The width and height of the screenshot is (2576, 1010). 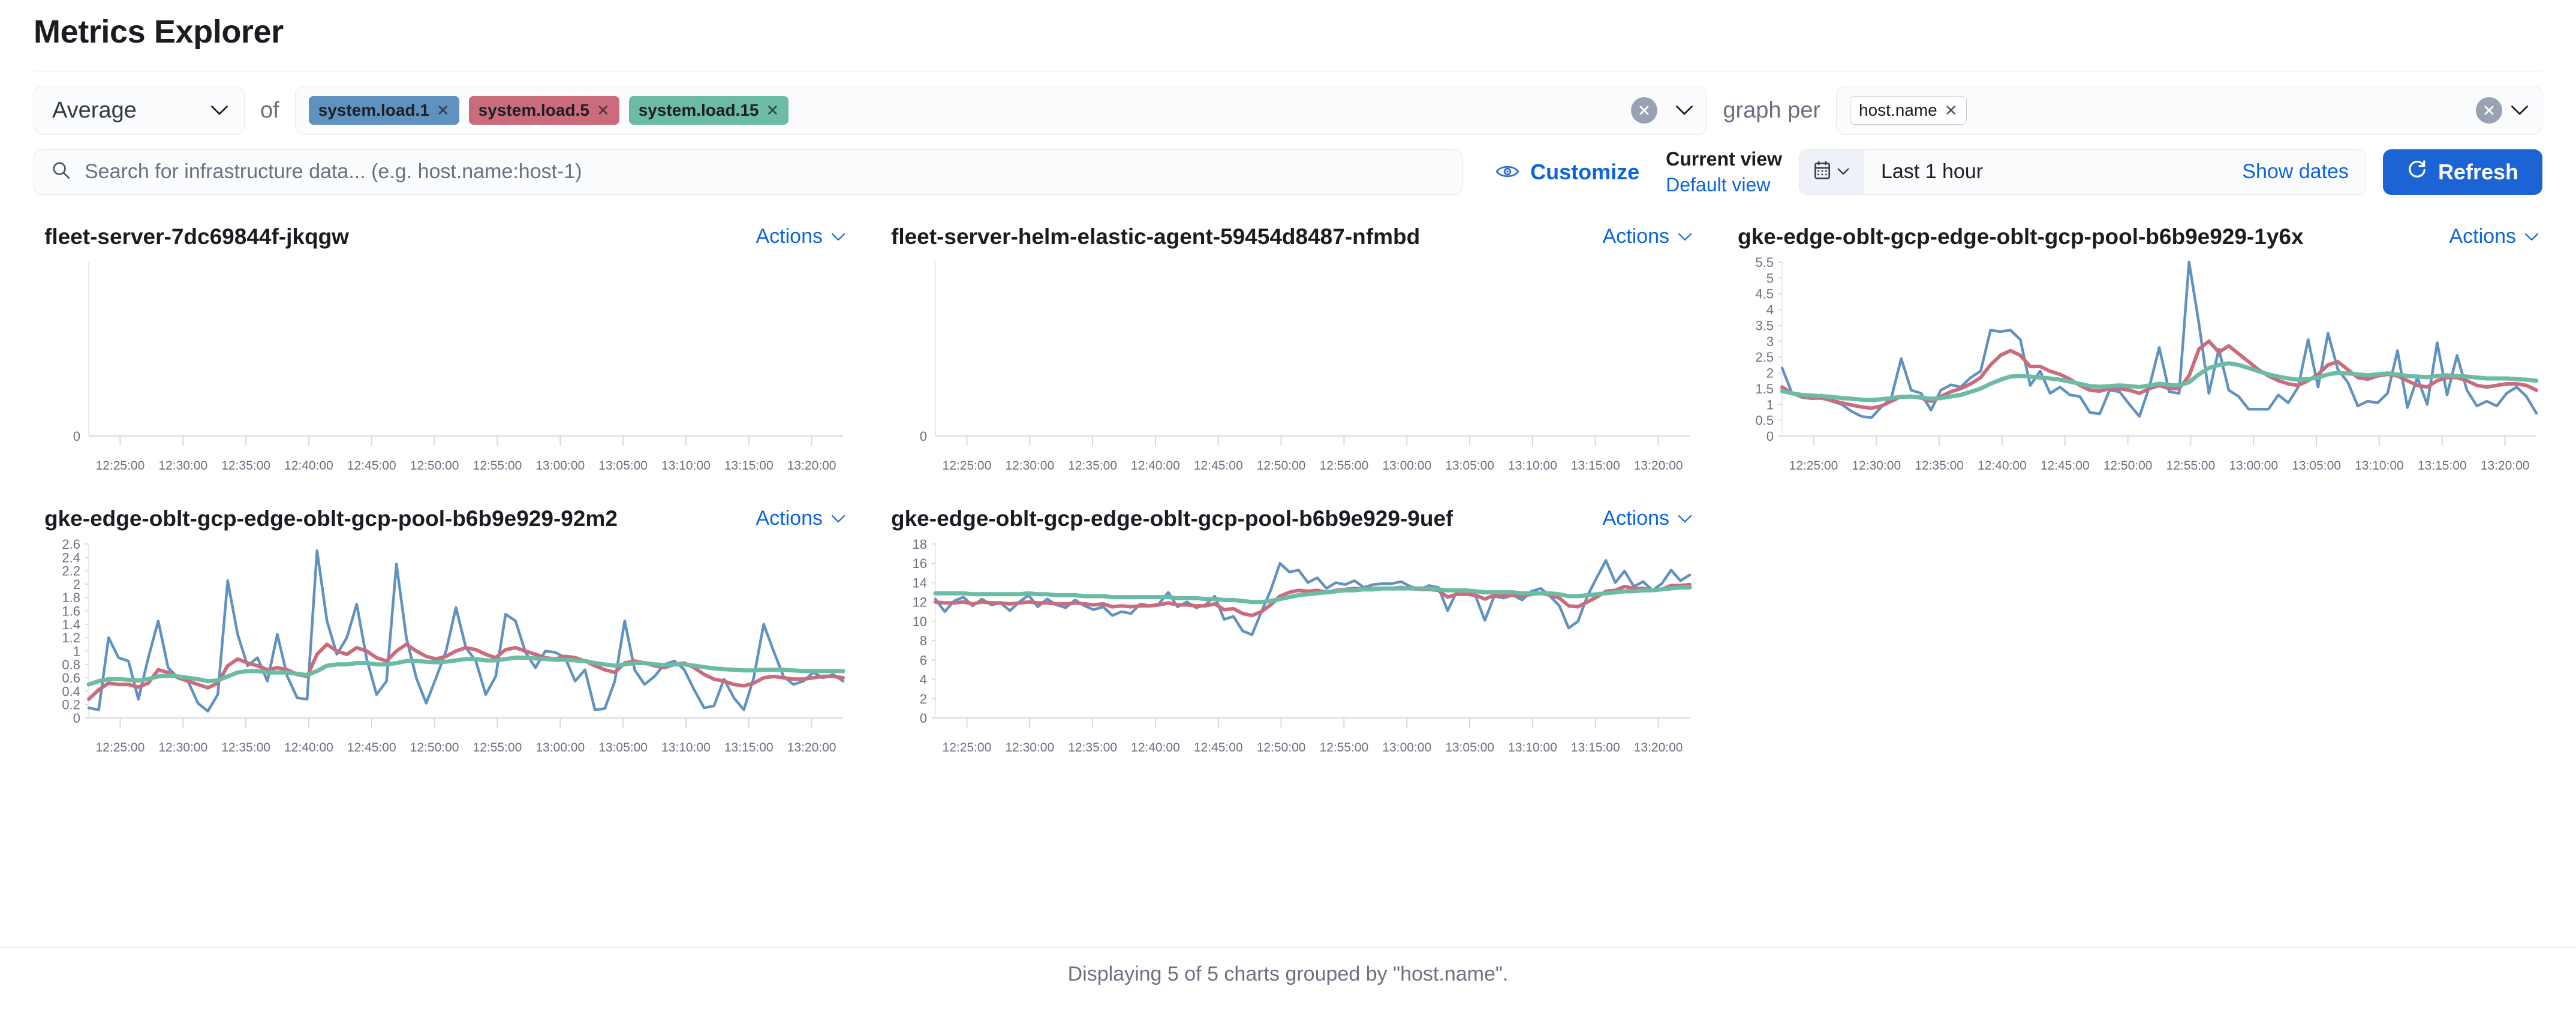 What do you see at coordinates (1932, 172) in the screenshot?
I see `date-range-value: Last 1 hour` at bounding box center [1932, 172].